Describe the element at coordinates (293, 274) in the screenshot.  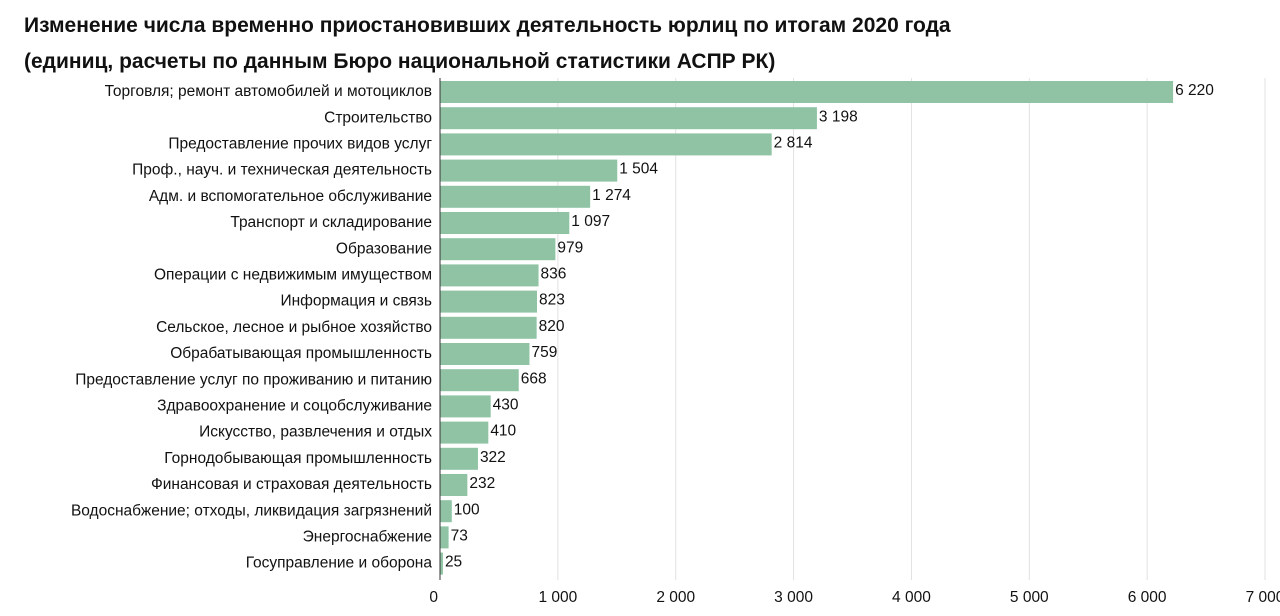
I see `category-label: Операции с недвижимым имуществом` at that location.